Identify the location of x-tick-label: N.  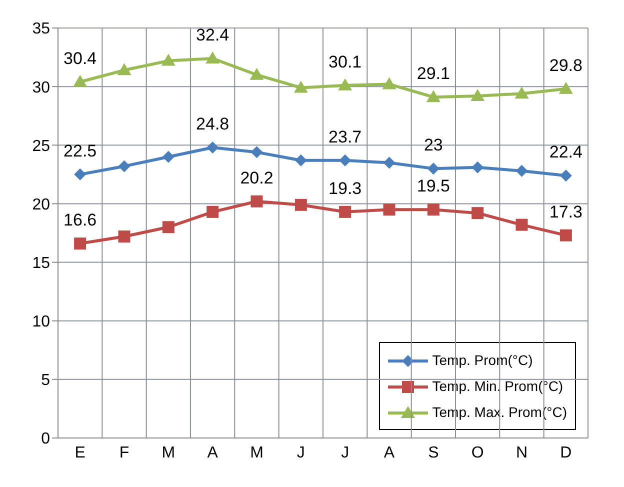
(522, 453).